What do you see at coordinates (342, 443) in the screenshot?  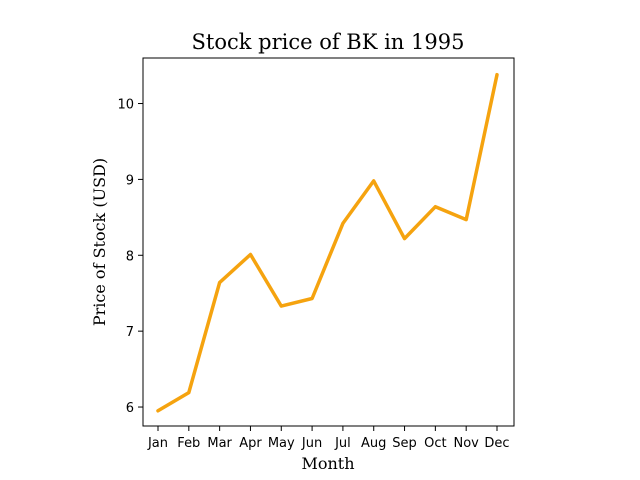 I see `x-tick-label: Jul` at bounding box center [342, 443].